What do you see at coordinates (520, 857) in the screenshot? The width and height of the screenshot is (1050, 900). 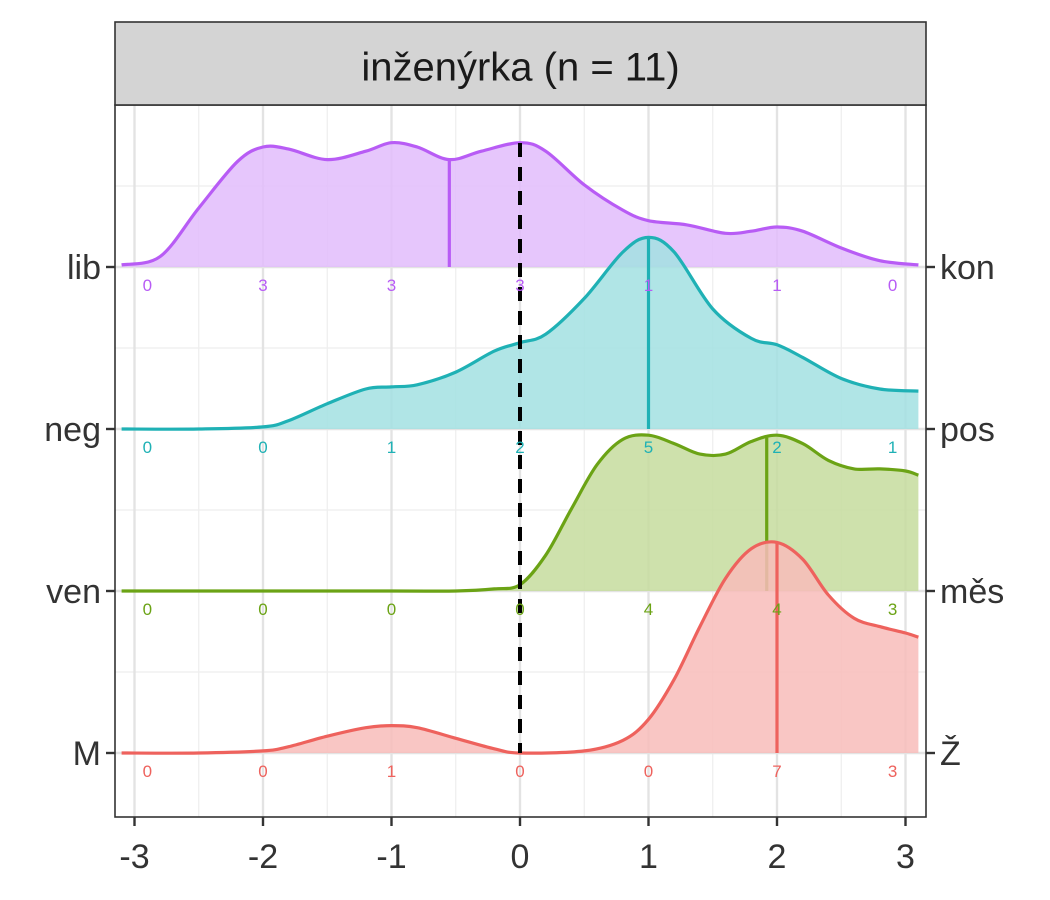 I see `x-tick-label: 0` at bounding box center [520, 857].